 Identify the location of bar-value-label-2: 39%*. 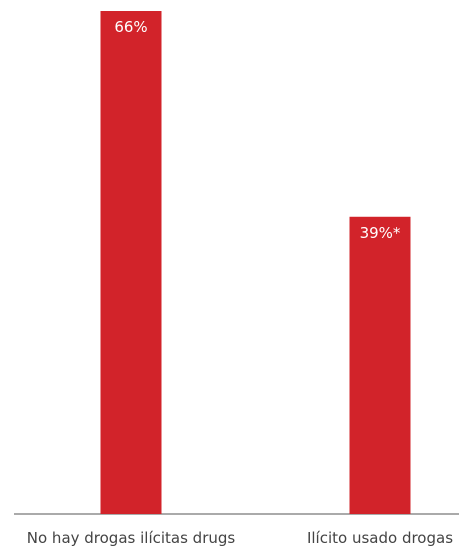
(380, 233).